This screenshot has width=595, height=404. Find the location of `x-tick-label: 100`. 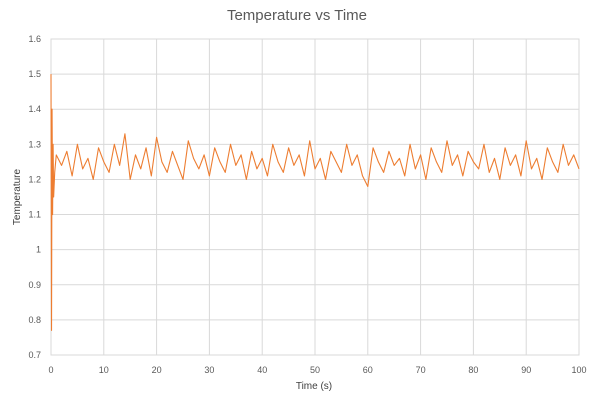

x-tick-label: 100 is located at coordinates (578, 370).